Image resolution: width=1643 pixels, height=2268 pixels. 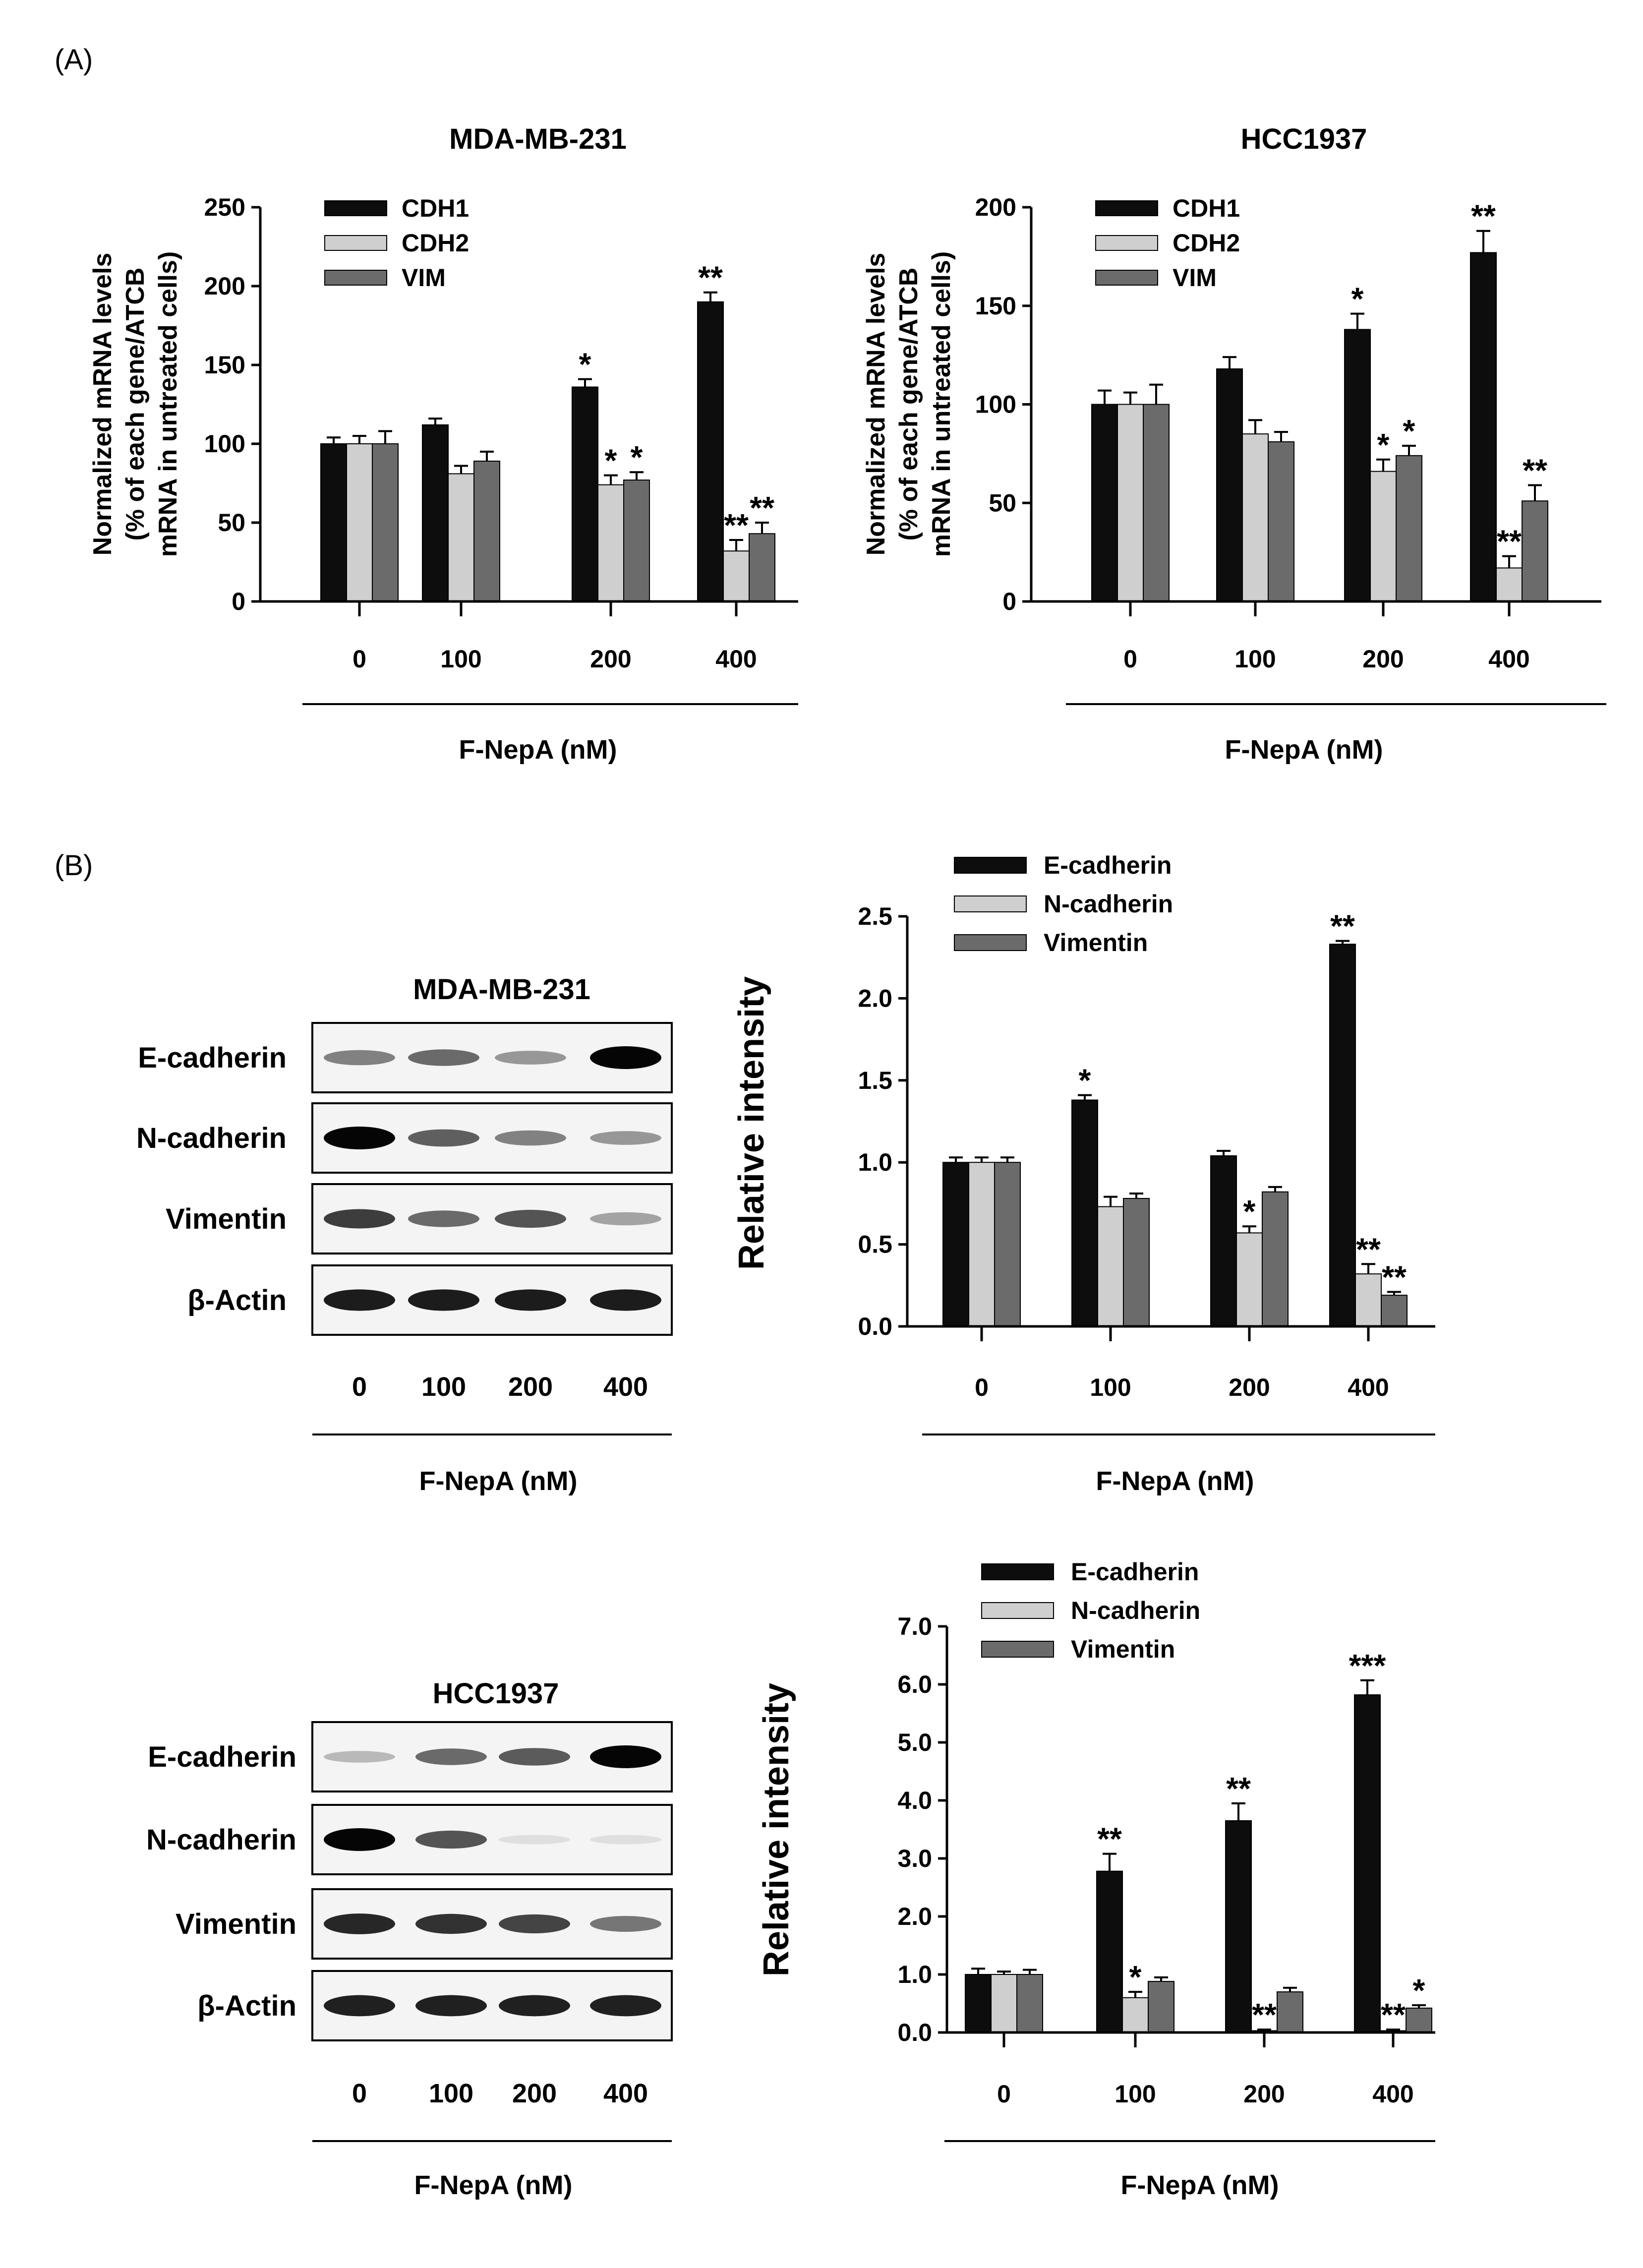 I want to click on blot-x-label: F-NepA (nM), so click(x=499, y=1481).